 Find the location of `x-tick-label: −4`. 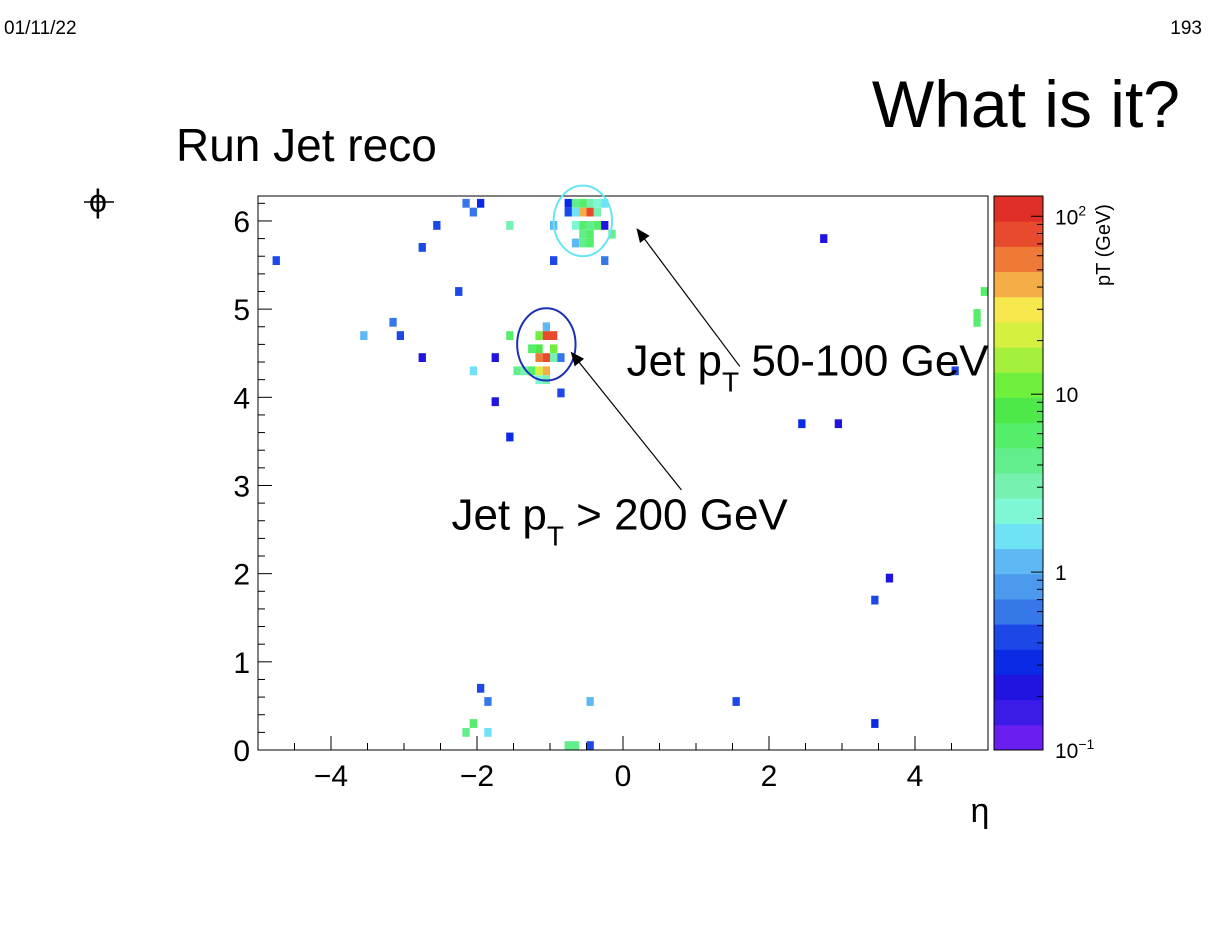

x-tick-label: −4 is located at coordinates (331, 776).